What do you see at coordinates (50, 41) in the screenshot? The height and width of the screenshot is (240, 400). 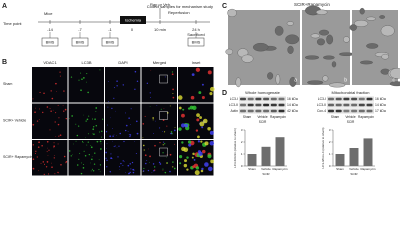 I see `bms: BMS` at bounding box center [50, 41].